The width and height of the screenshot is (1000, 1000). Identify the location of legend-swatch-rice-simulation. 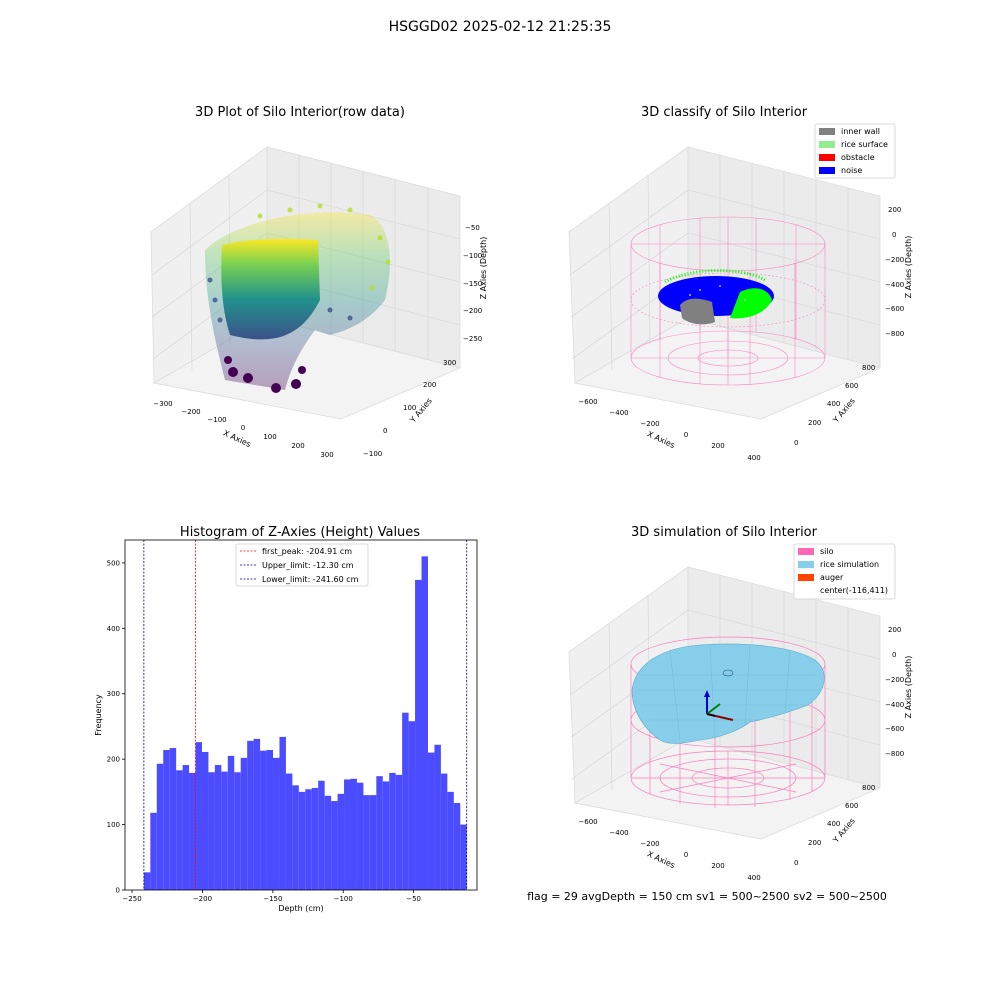
(806, 564).